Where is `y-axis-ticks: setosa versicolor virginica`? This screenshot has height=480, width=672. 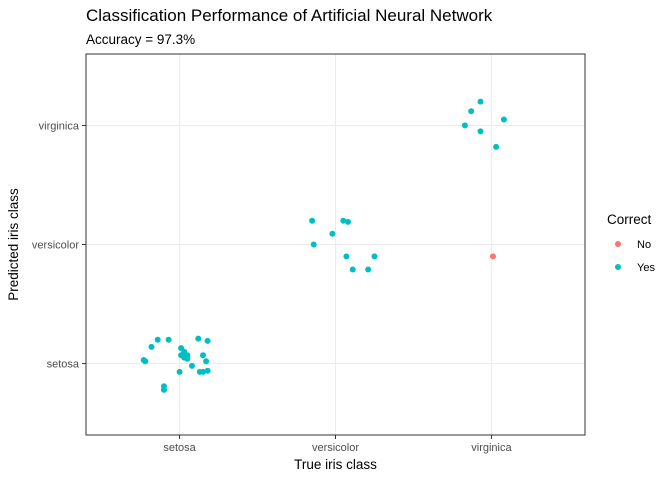 y-axis-ticks: setosa versicolor virginica is located at coordinates (59, 245).